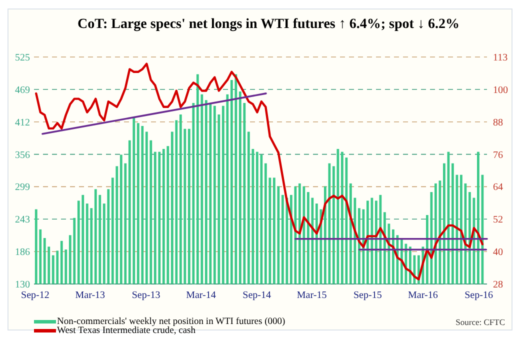 Image resolution: width=521 pixels, height=339 pixels. Describe the element at coordinates (22, 90) in the screenshot. I see `y-tick-label: 469` at that location.